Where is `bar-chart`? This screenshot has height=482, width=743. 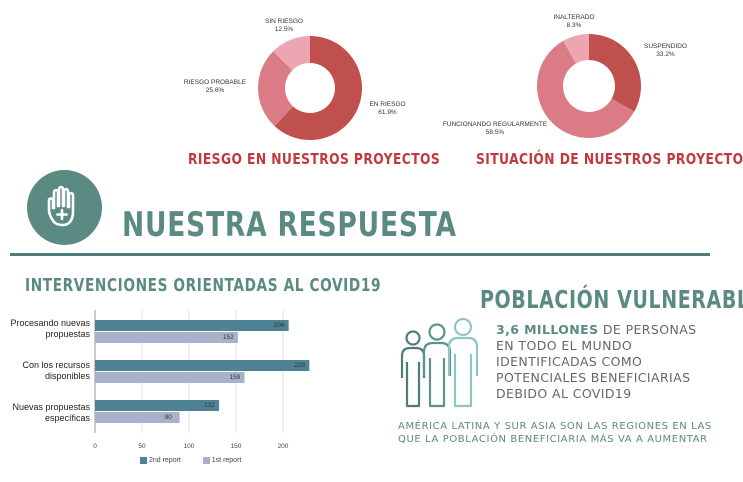 bar-chart is located at coordinates (202, 371).